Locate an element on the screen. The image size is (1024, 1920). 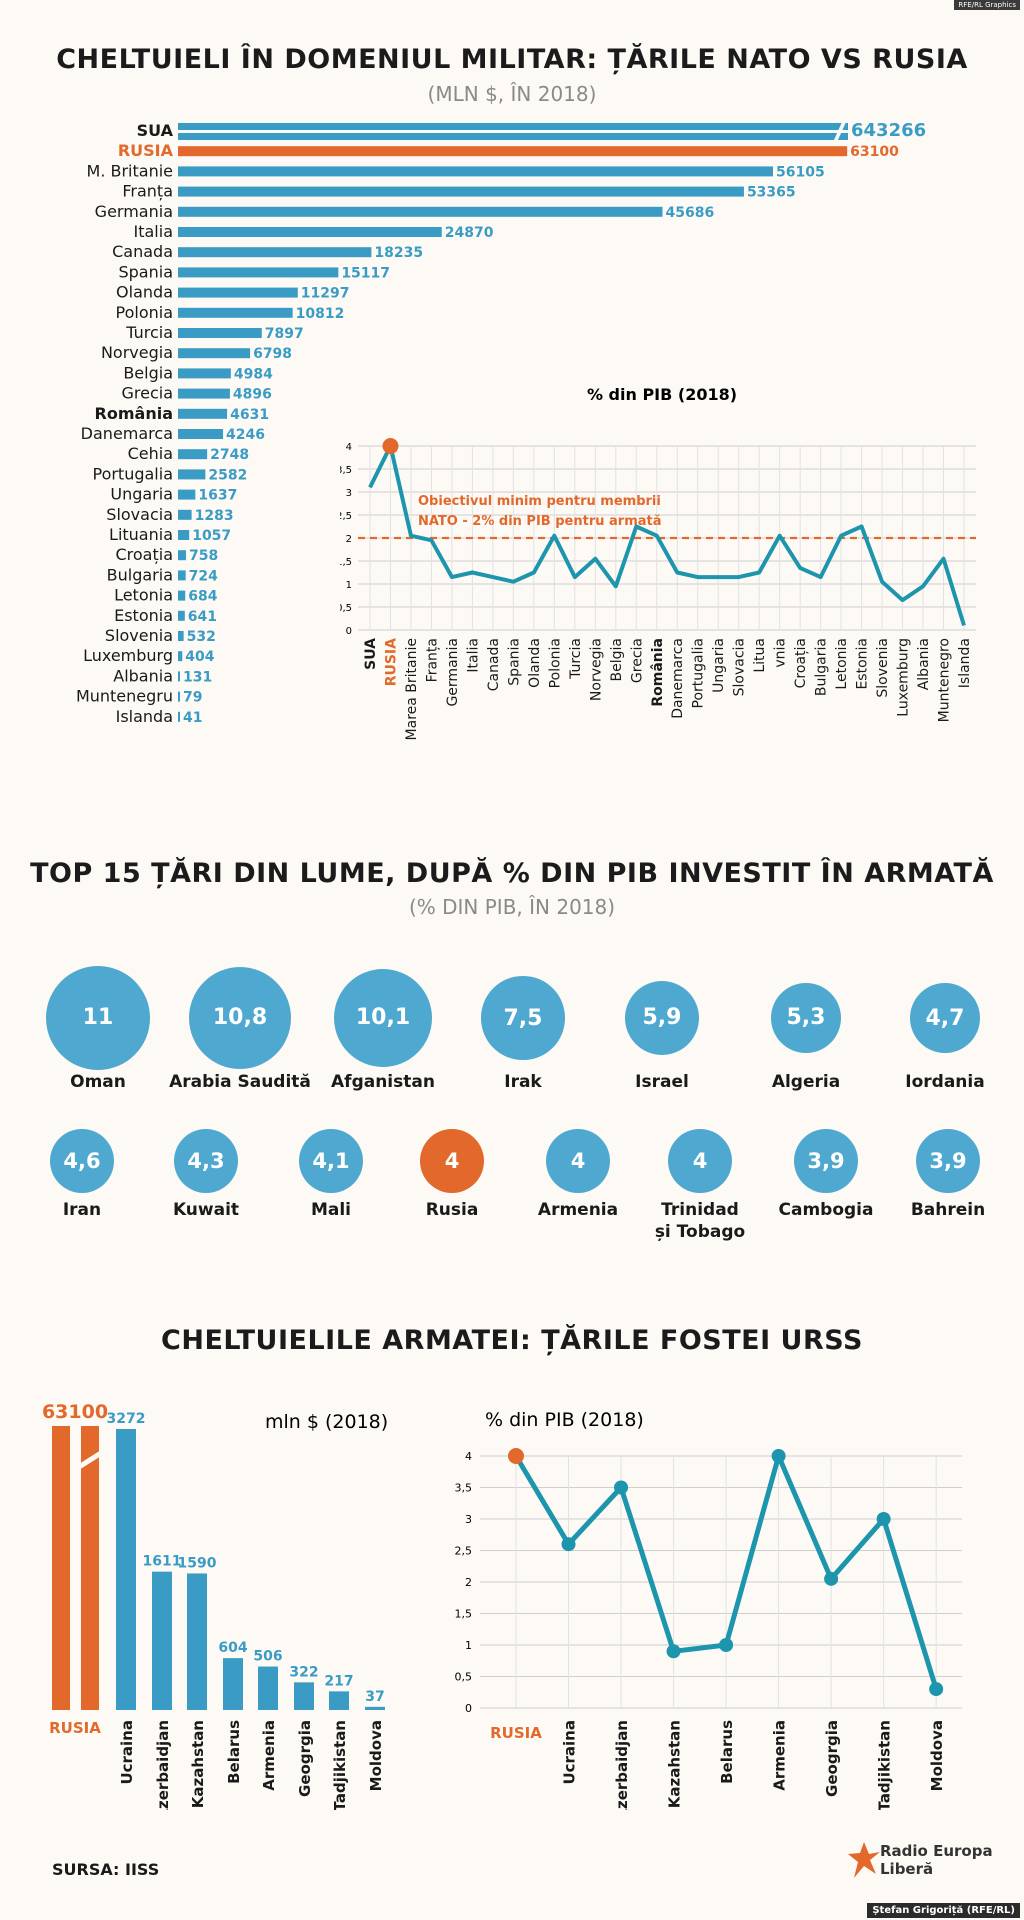
bar-value: 131 is located at coordinates (197, 677).